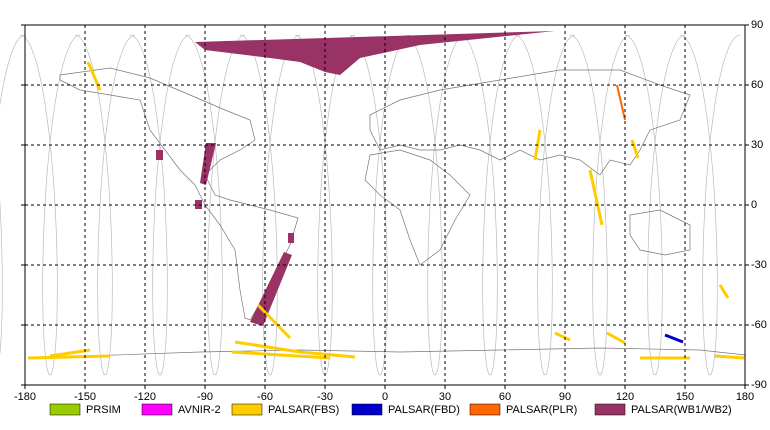 The height and width of the screenshot is (430, 770). Describe the element at coordinates (625, 397) in the screenshot. I see `x-tick-label: 120` at that location.